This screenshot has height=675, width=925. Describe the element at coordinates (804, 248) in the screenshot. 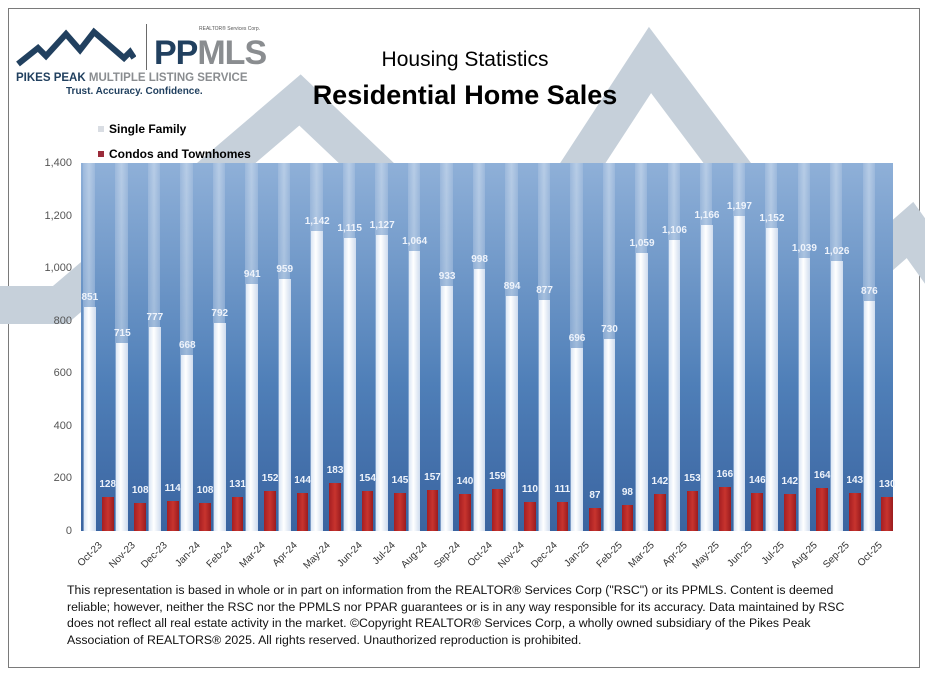

I see `data-label-single-family: 1,039` at that location.